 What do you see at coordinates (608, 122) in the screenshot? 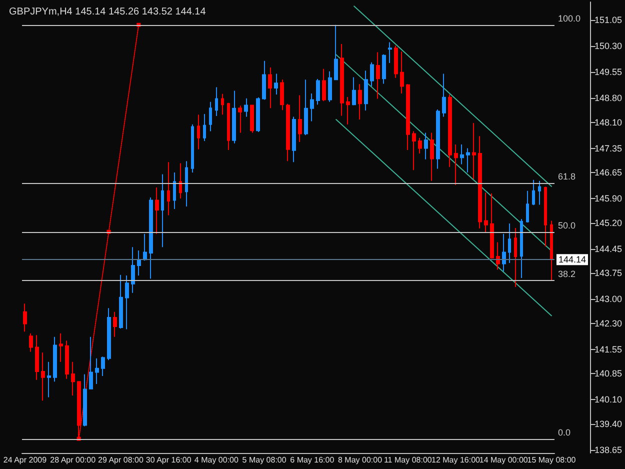
I see `y-tick-label: 148.10` at bounding box center [608, 122].